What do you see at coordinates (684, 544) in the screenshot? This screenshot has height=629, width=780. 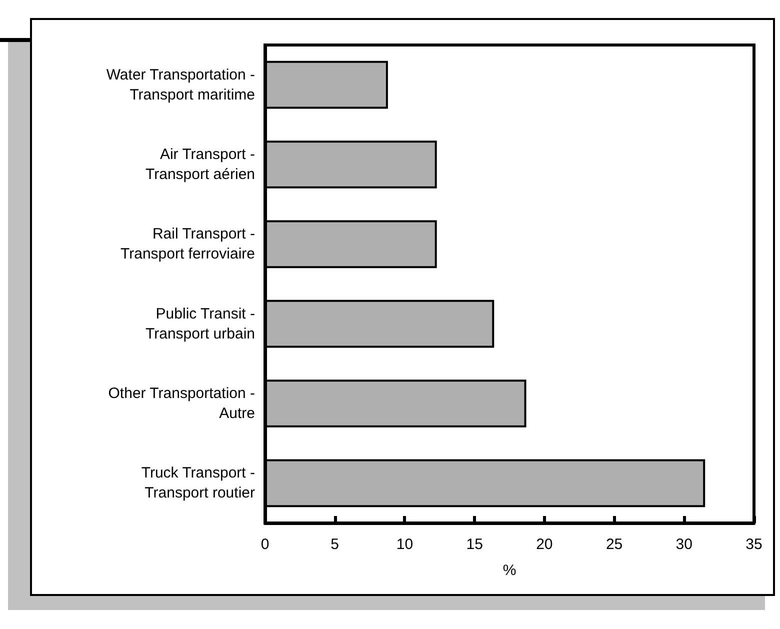 I see `x-tick-label: 30` at bounding box center [684, 544].